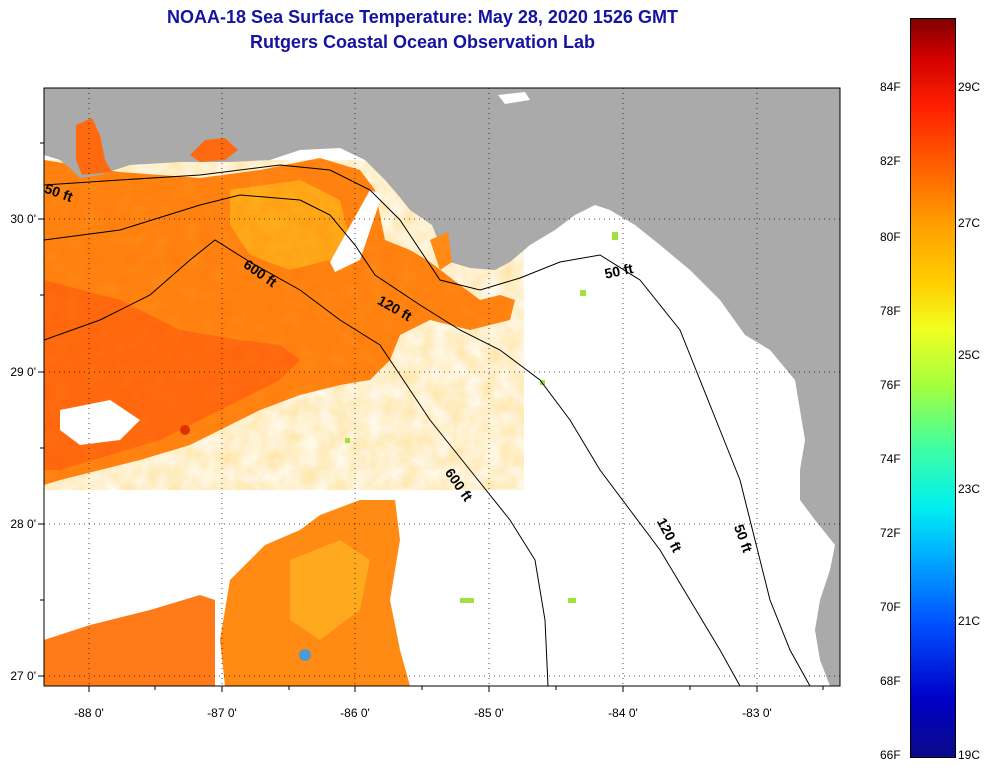 This screenshot has height=770, width=992. Describe the element at coordinates (969, 489) in the screenshot. I see `colorbar-label-23c: 23C` at that location.